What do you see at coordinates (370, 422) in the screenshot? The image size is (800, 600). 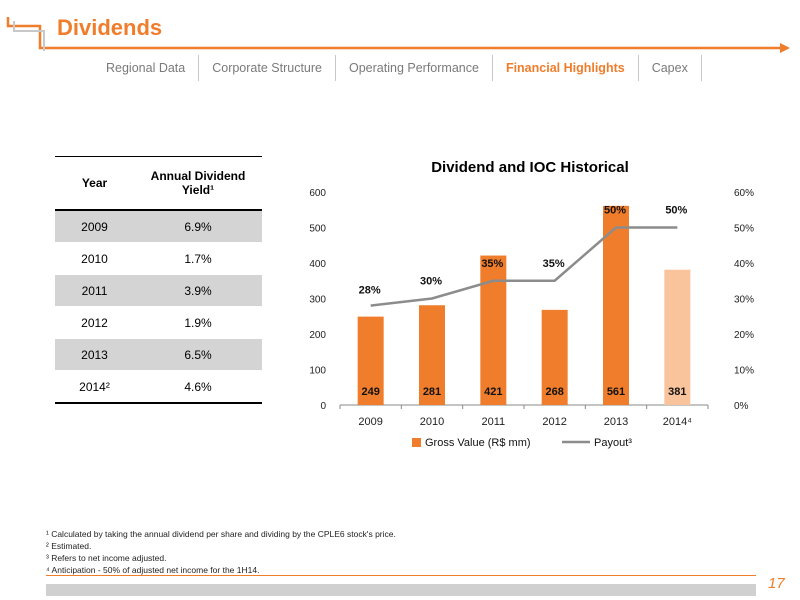 I see `x-tick-label: 2009` at bounding box center [370, 422].